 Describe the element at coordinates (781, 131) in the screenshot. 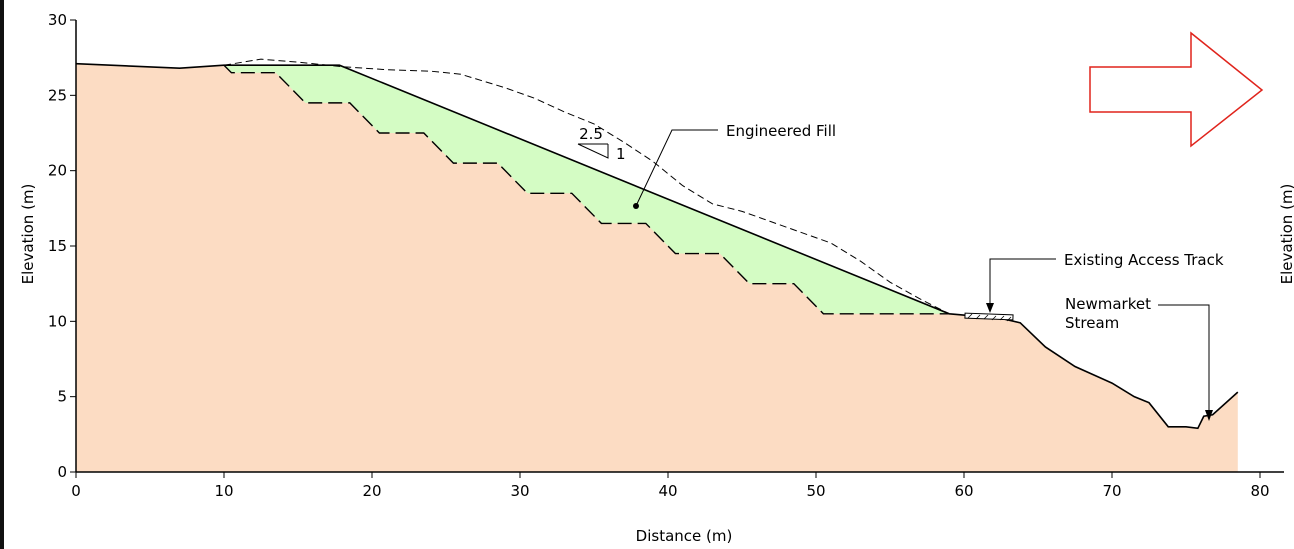

I see `engineered-fill-label: Engineered Fill` at that location.